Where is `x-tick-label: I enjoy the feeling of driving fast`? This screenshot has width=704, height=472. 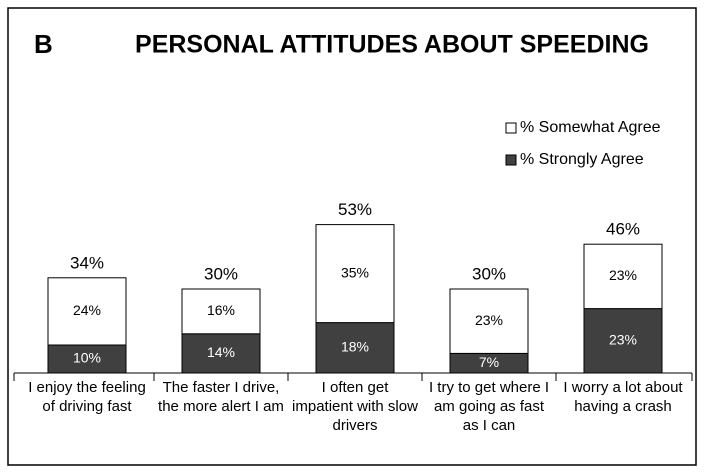 x-tick-label: I enjoy the feeling of driving fast is located at coordinates (87, 397).